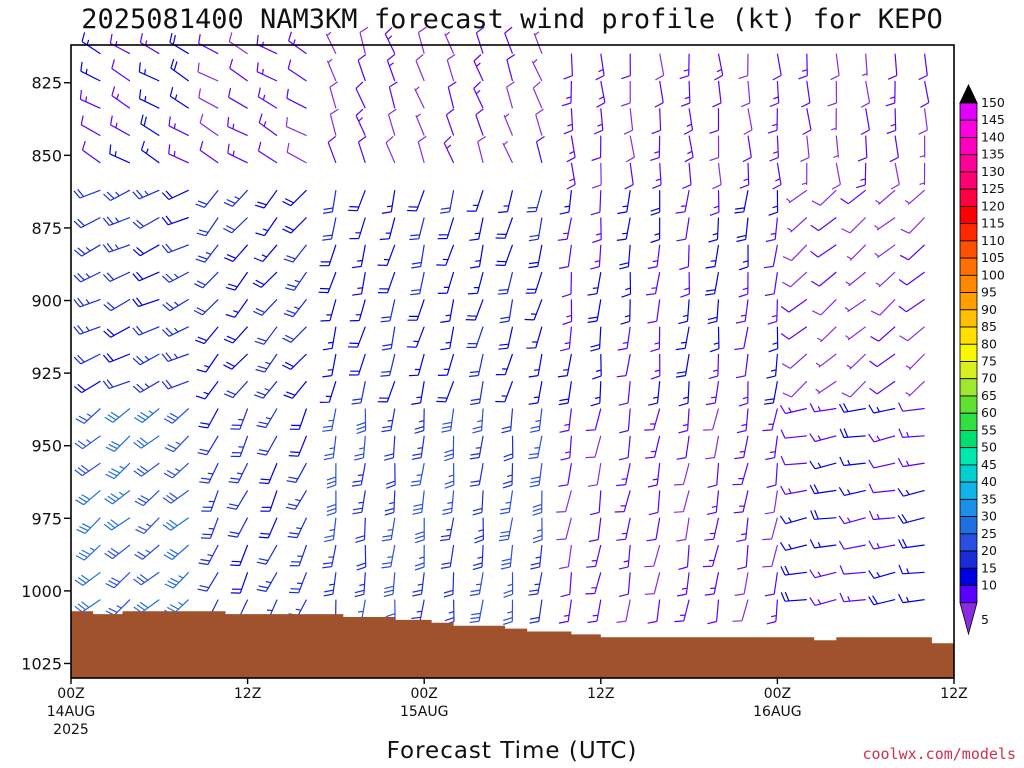 This screenshot has height=768, width=1024. Describe the element at coordinates (512, 751) in the screenshot. I see `x-axis-label: Forecast Time (UTC)` at that location.